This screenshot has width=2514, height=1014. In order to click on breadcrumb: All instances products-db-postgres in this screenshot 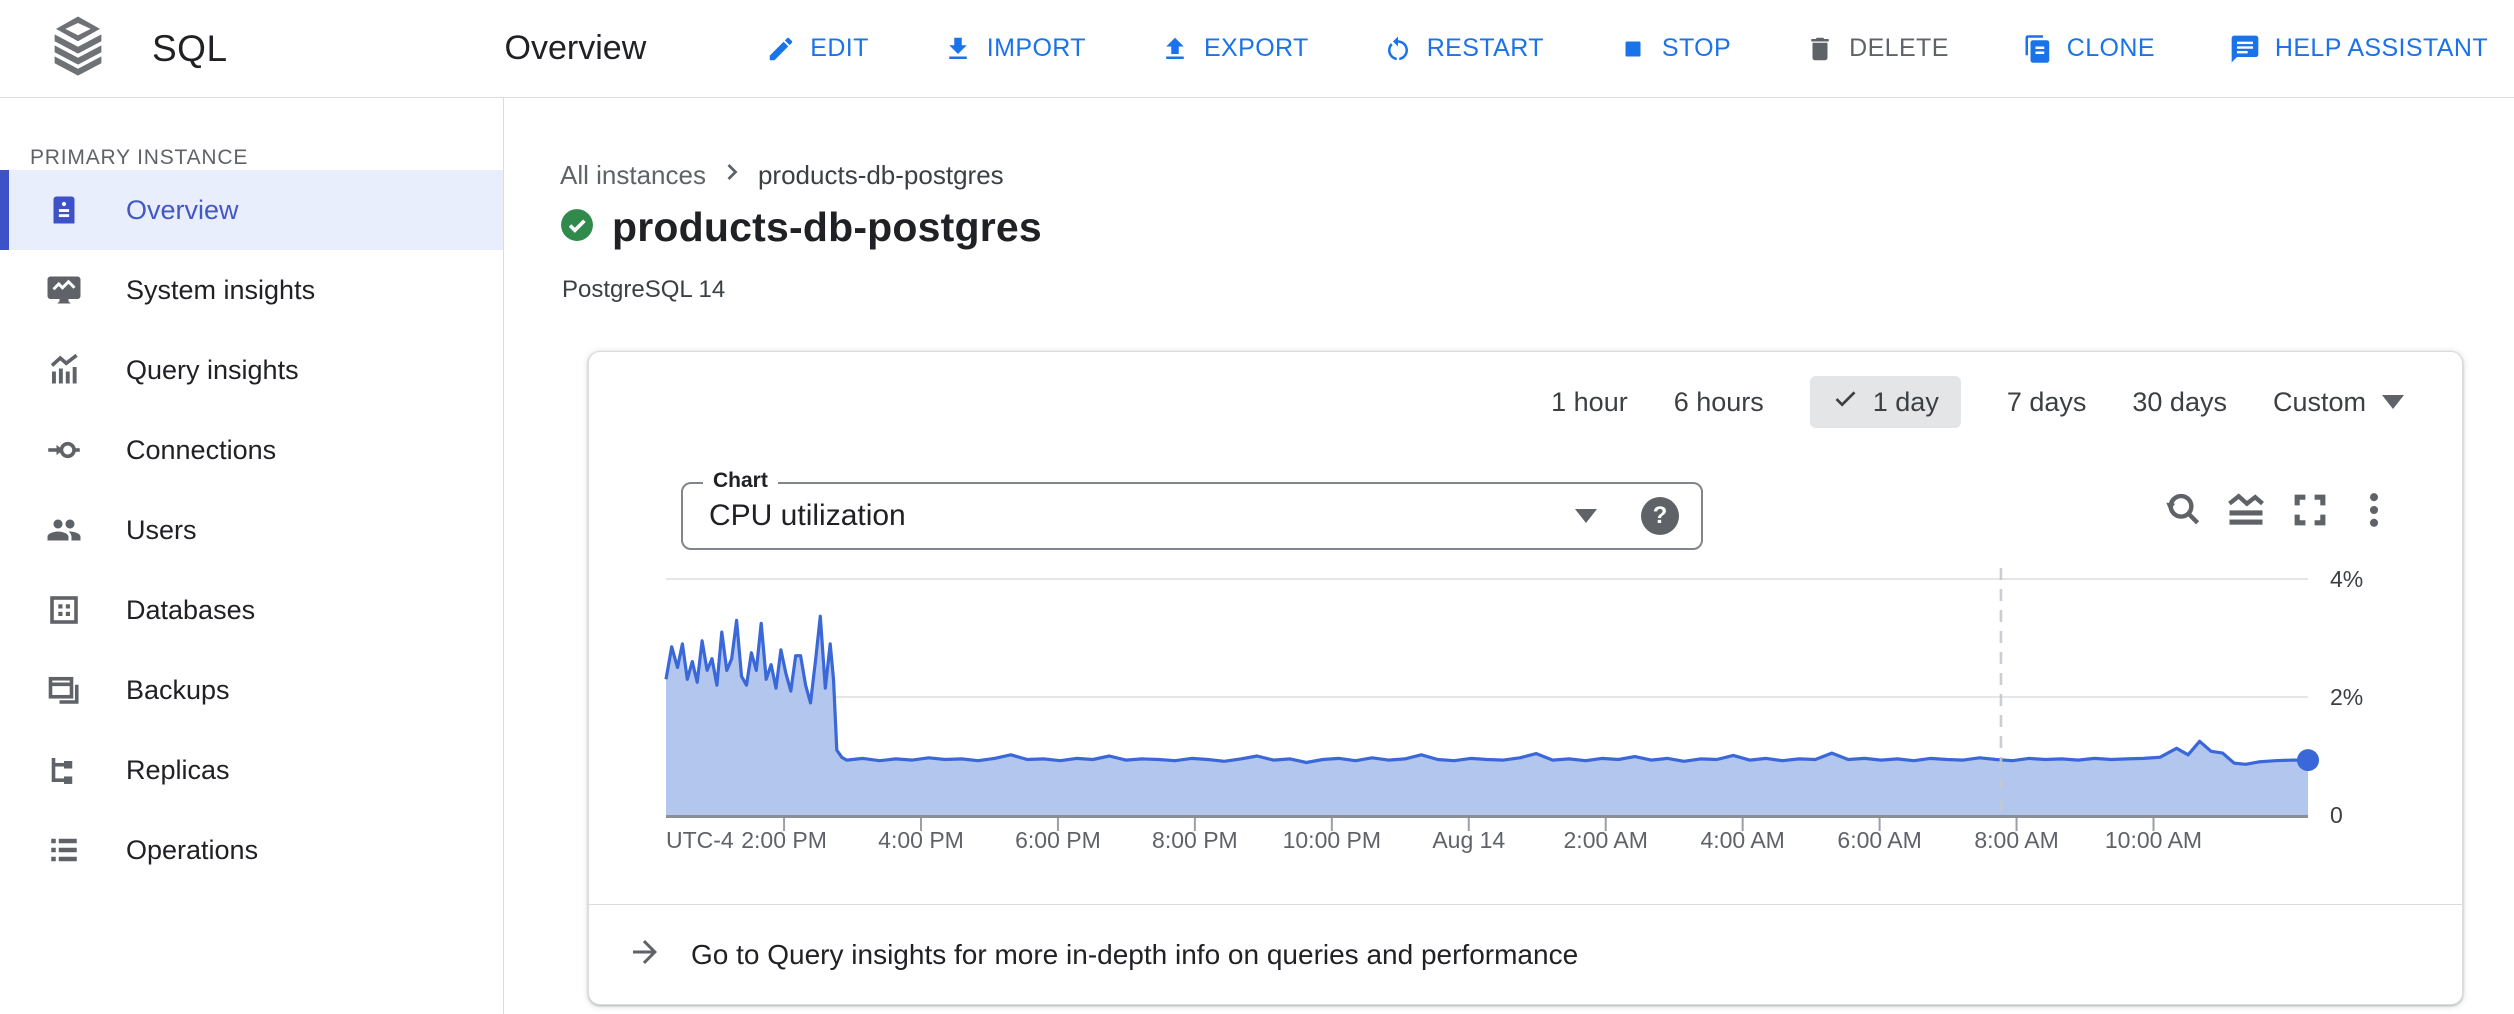, I will do `click(782, 175)`.